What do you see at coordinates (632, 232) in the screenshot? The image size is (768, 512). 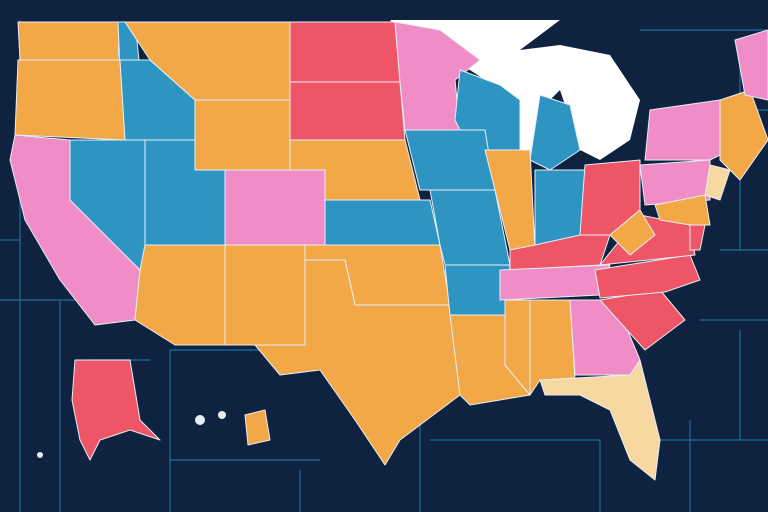 I see `state-west-virginia` at bounding box center [632, 232].